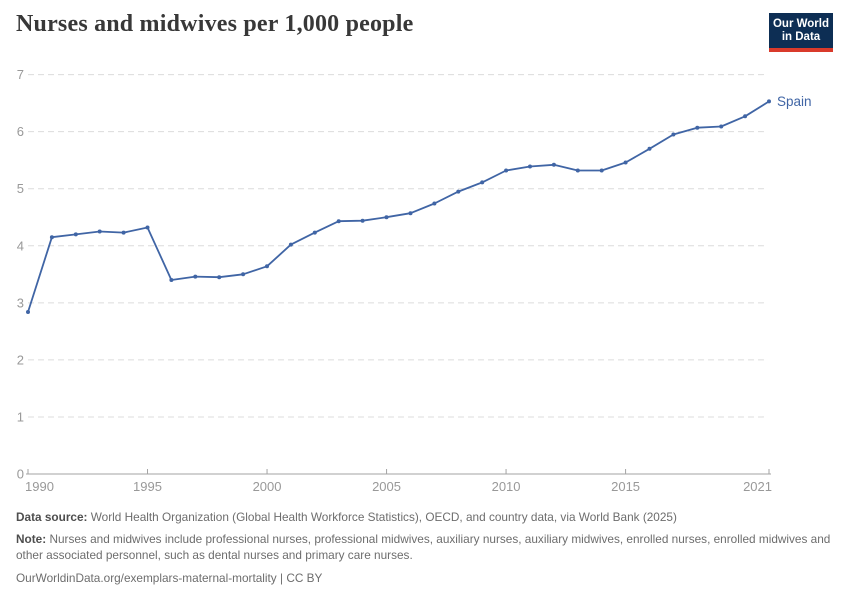 Image resolution: width=850 pixels, height=600 pixels. Describe the element at coordinates (801, 37) in the screenshot. I see `logo-line2: in Data` at that location.